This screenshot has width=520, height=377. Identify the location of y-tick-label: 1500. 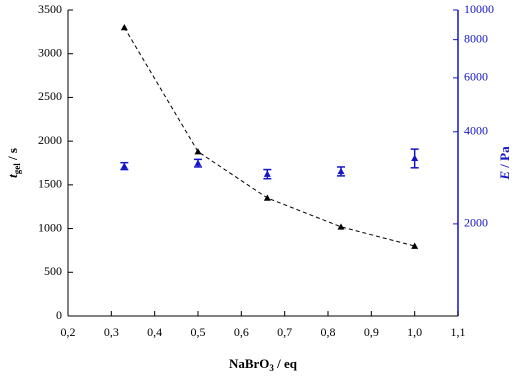
(50, 184).